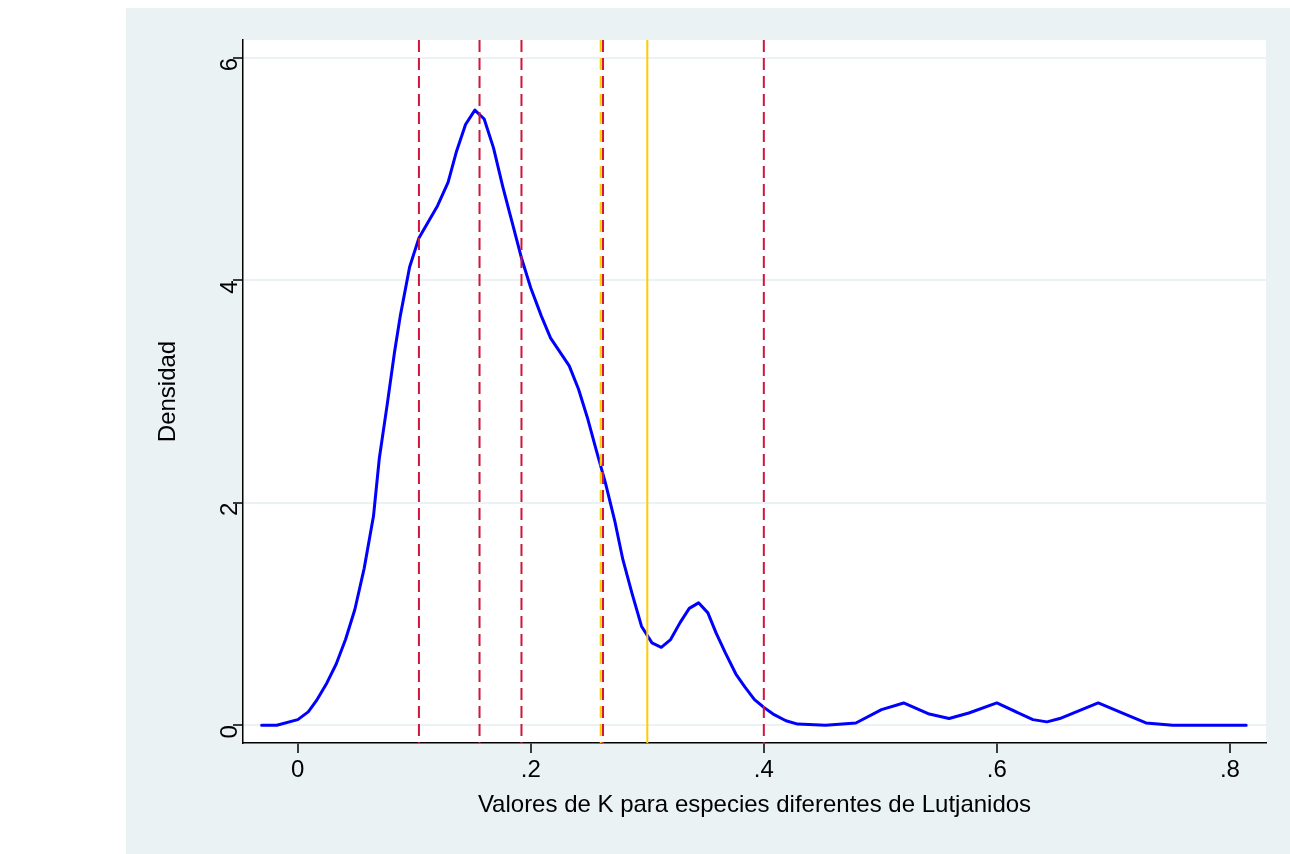 This screenshot has width=1290, height=854. I want to click on y-tick-label: 4, so click(228, 287).